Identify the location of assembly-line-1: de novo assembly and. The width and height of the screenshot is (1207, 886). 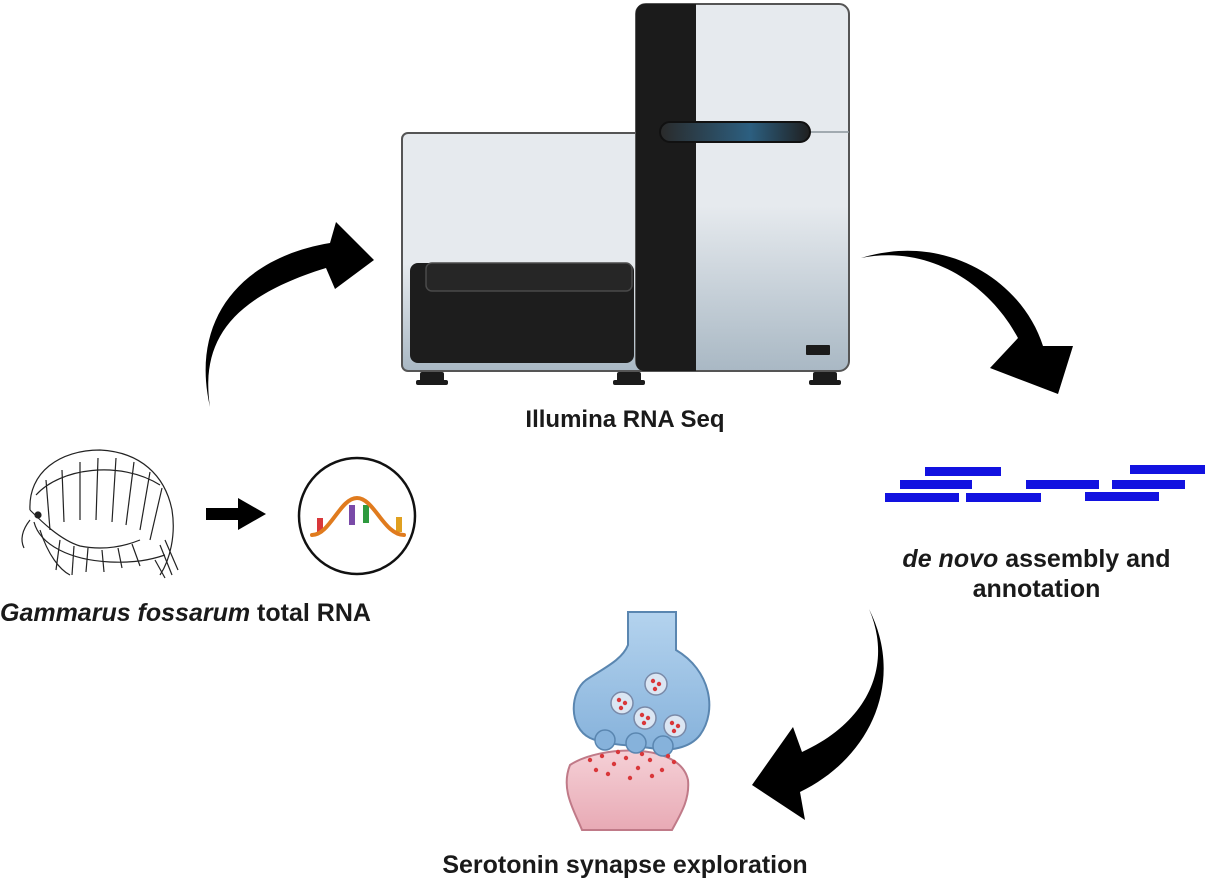
(1036, 559).